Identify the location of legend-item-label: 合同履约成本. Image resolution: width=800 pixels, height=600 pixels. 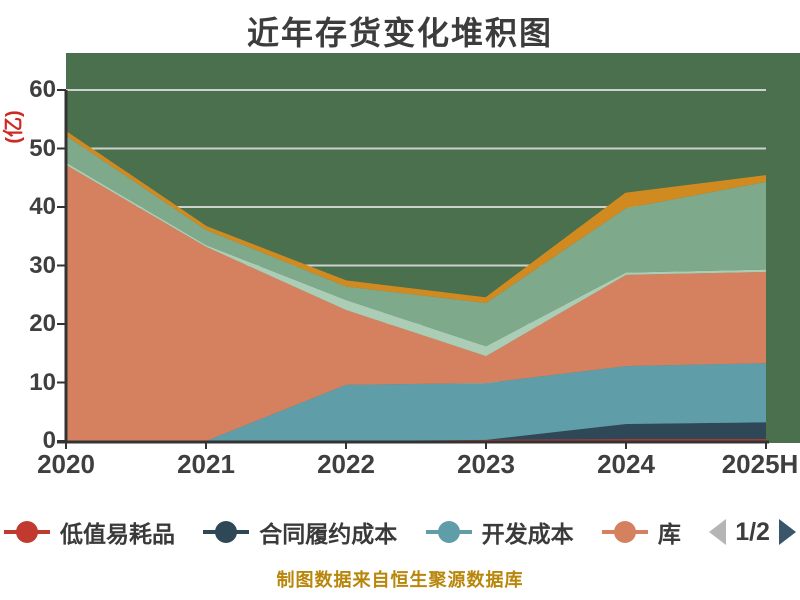
(328, 534).